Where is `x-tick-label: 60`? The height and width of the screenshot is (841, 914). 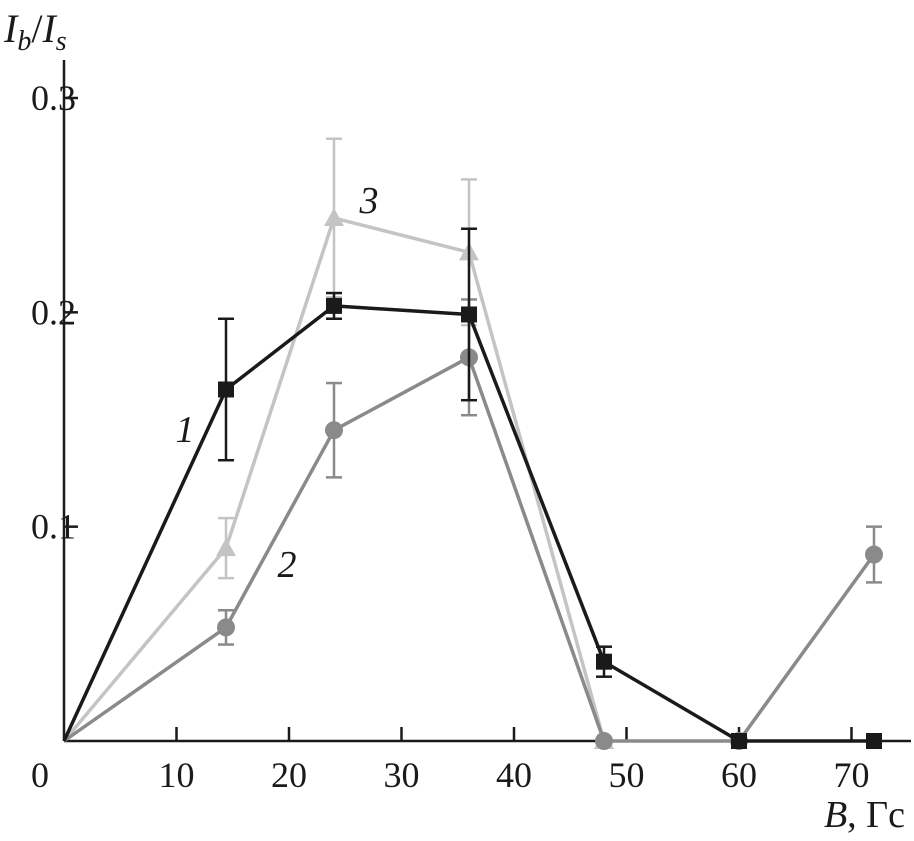 x-tick-label: 60 is located at coordinates (739, 775).